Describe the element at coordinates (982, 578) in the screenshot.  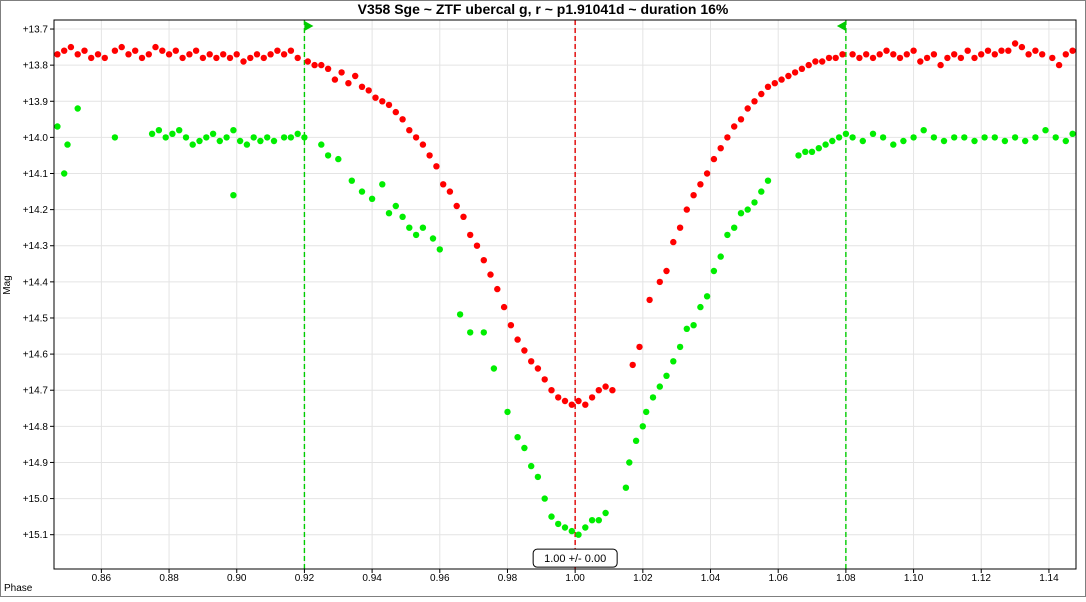
I see `x-tick-label: 1.12` at that location.